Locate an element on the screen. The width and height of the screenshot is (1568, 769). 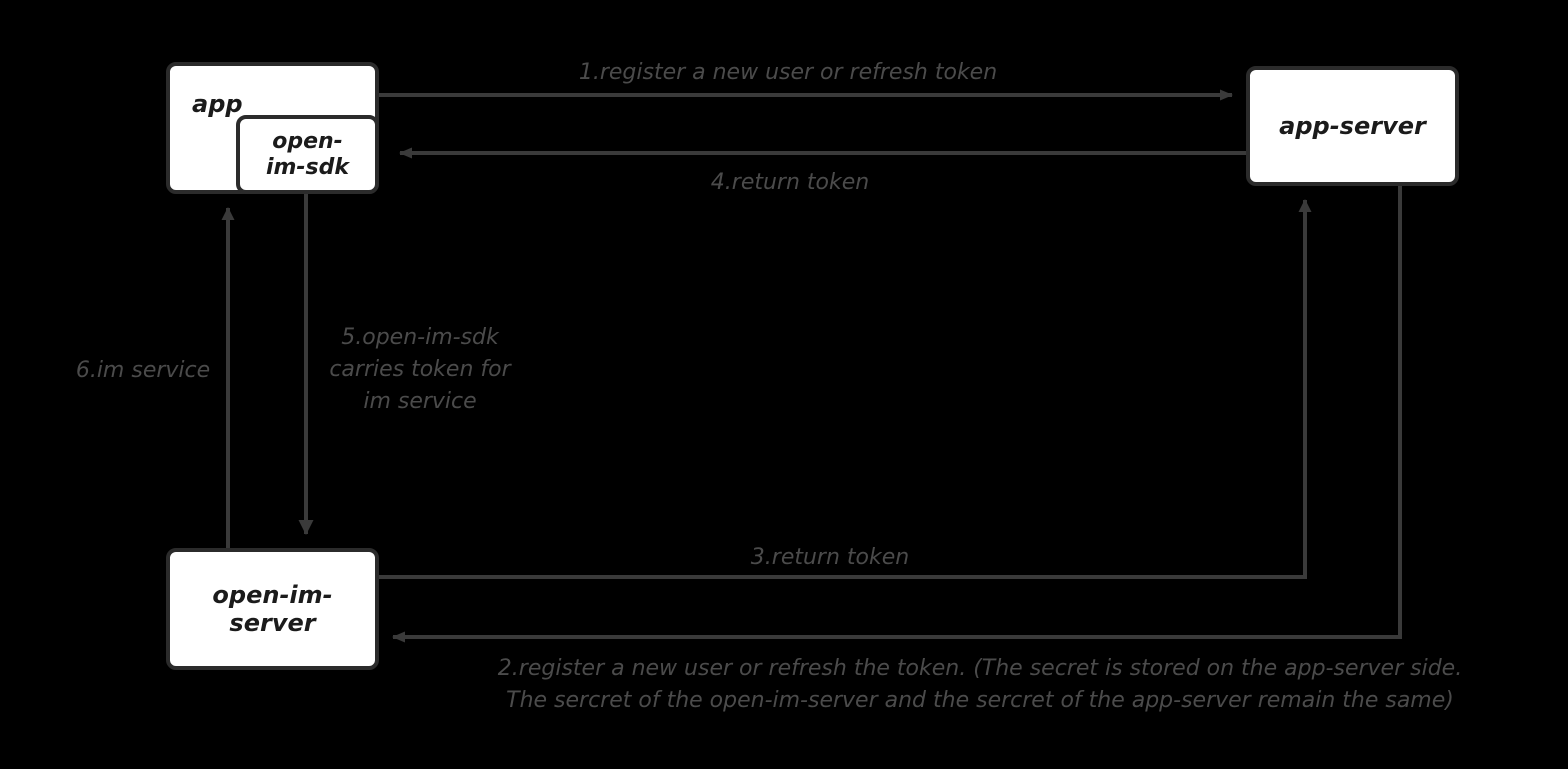
edge-label-1-register-user: 1.register a new user or refresh token is located at coordinates (788, 72).